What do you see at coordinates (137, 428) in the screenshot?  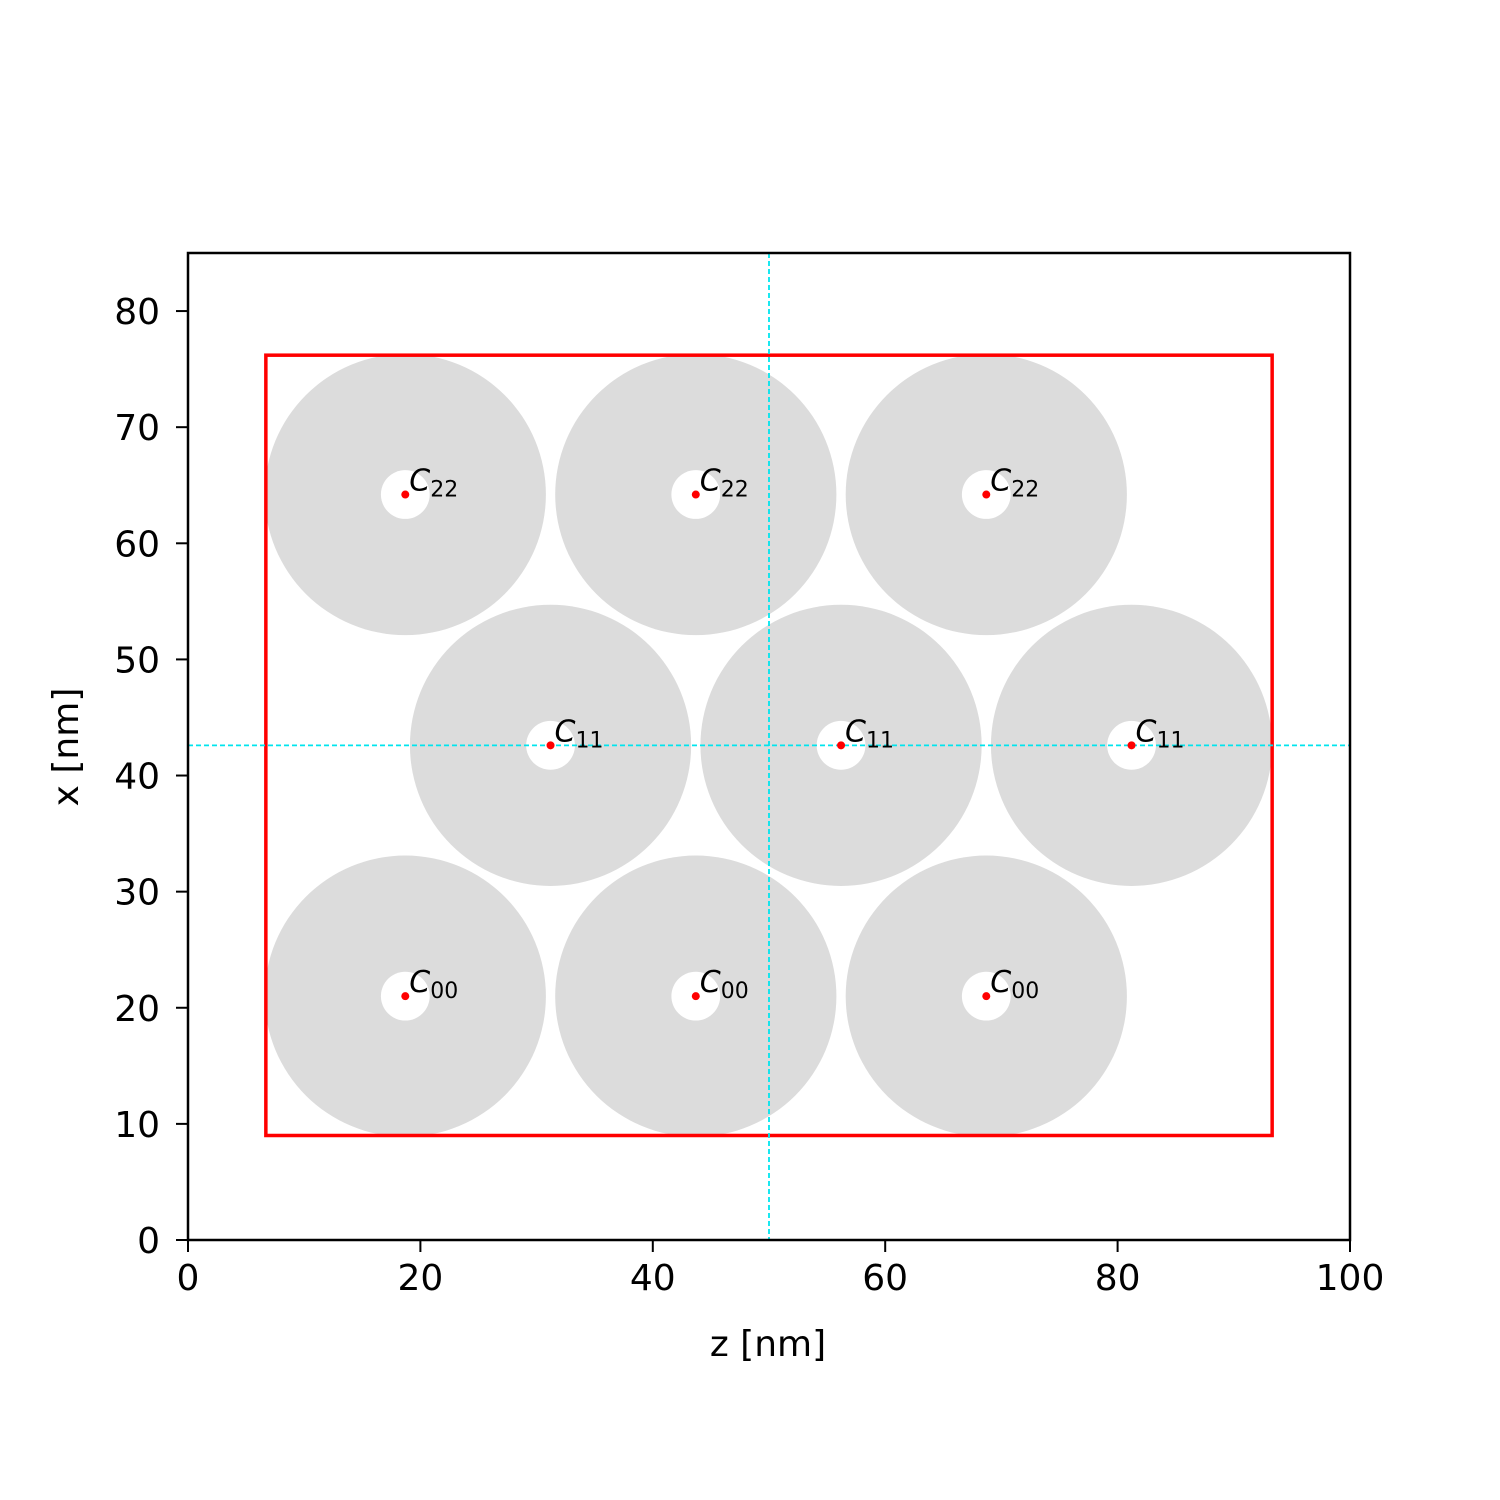 I see `y-tick-label: 70` at bounding box center [137, 428].